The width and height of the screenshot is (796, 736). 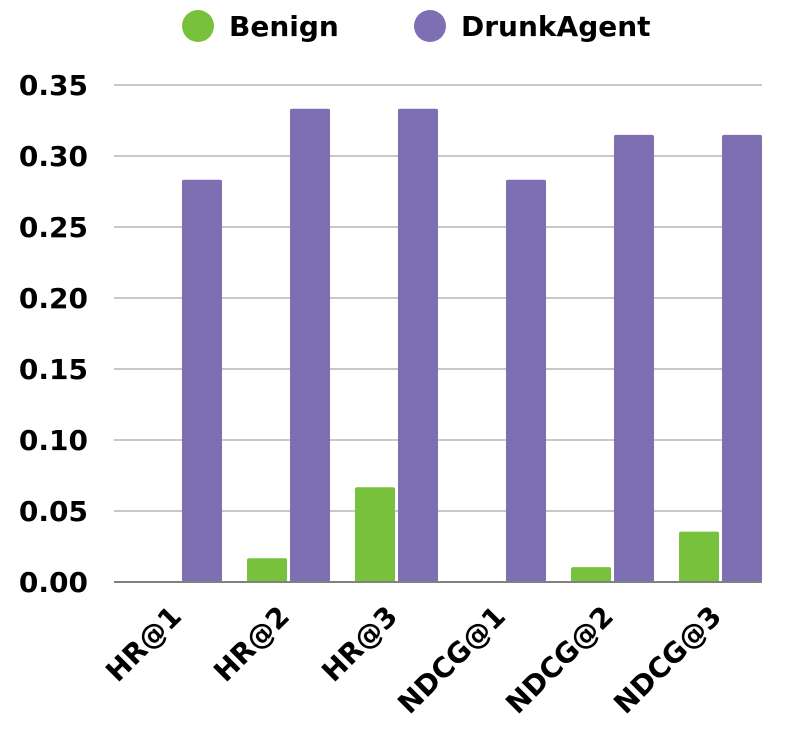 I want to click on y-tick-label: 0.20, so click(x=53, y=298).